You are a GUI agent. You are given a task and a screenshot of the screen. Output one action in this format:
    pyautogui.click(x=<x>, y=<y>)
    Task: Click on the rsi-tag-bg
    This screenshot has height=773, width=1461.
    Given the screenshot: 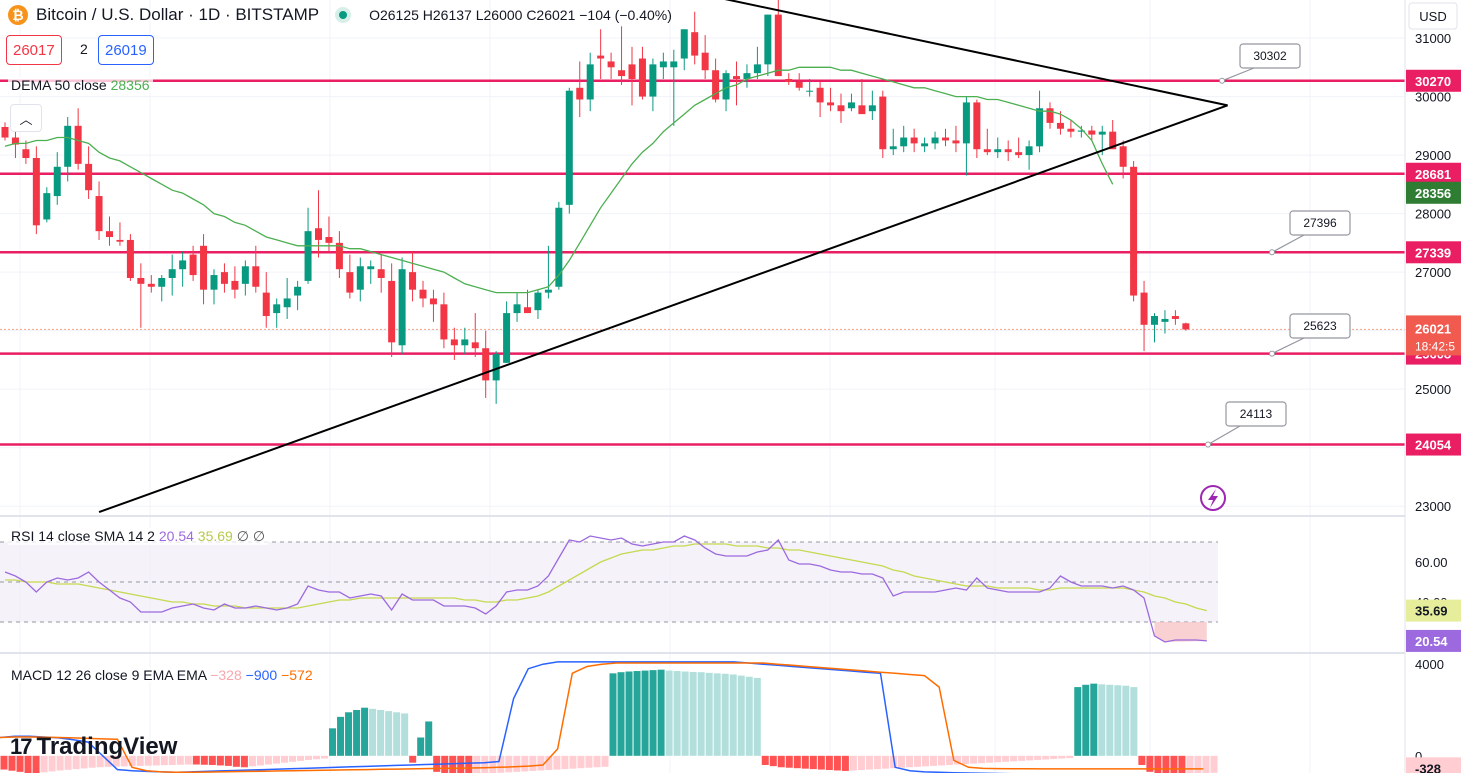 What is the action you would take?
    pyautogui.click(x=1433, y=640)
    